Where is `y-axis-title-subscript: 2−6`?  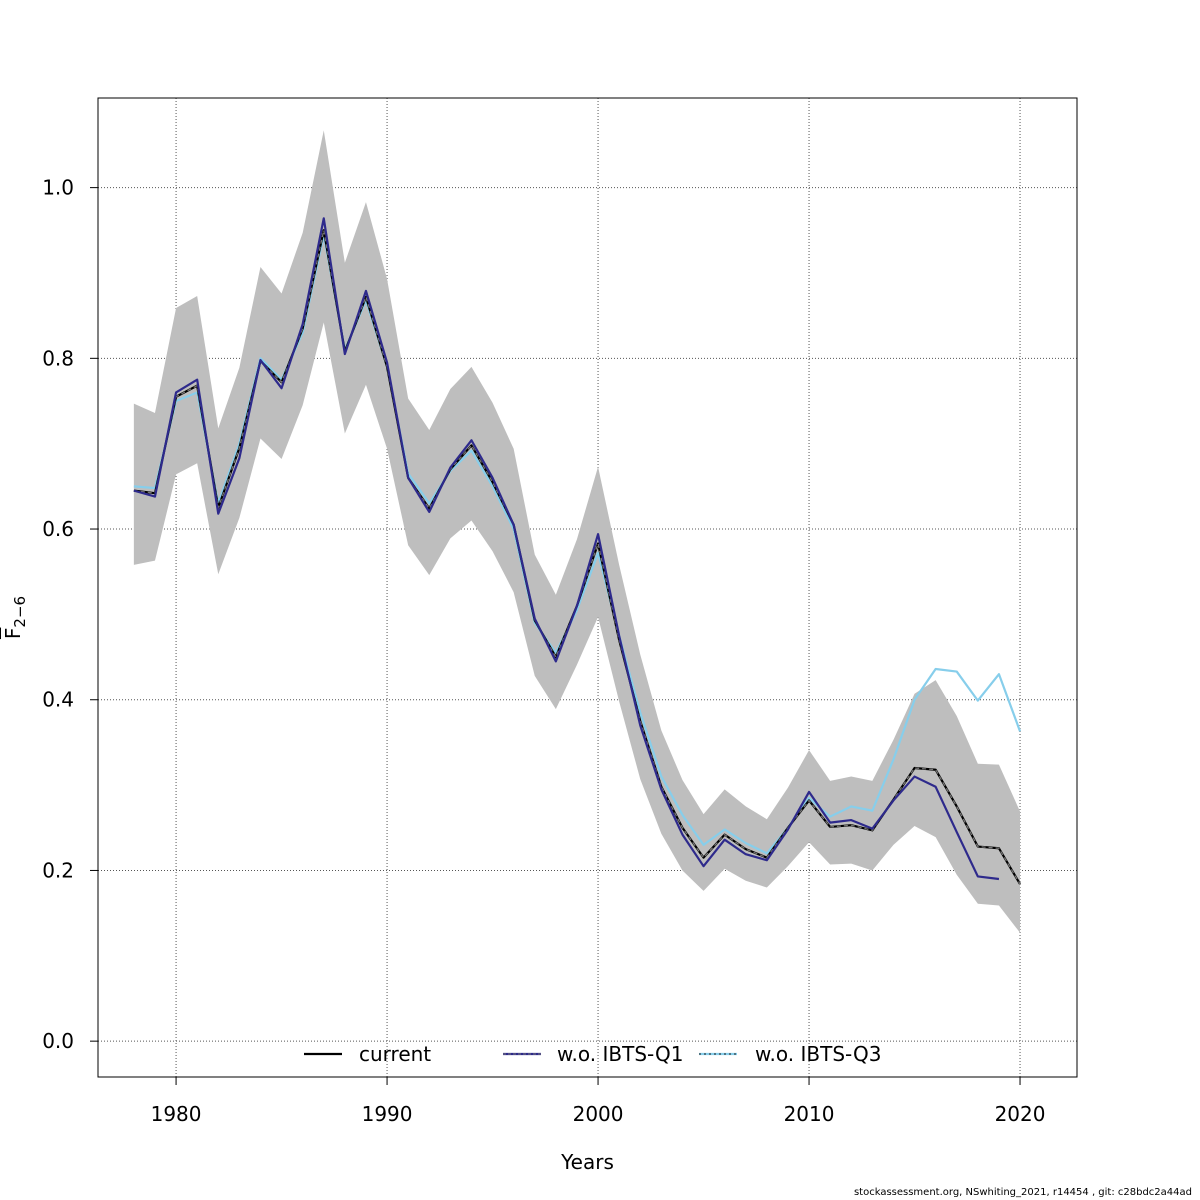
y-axis-title-subscript: 2−6 is located at coordinates (20, 612).